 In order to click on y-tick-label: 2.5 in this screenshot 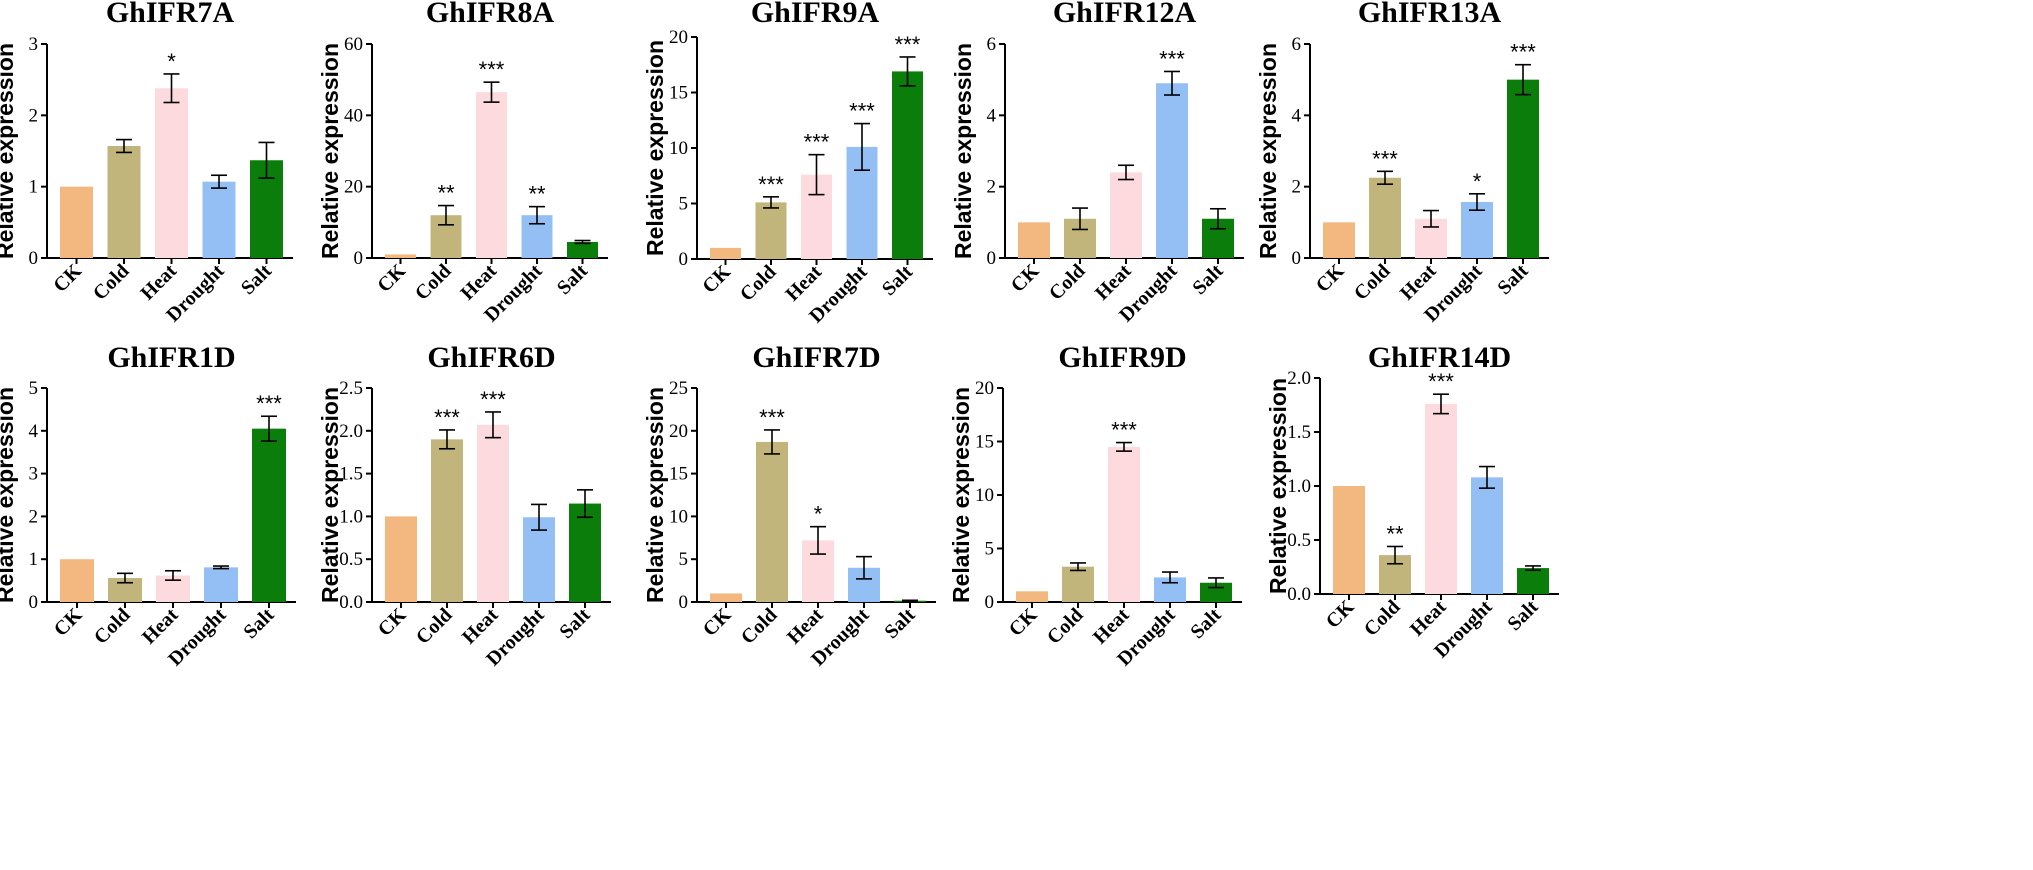, I will do `click(351, 388)`.